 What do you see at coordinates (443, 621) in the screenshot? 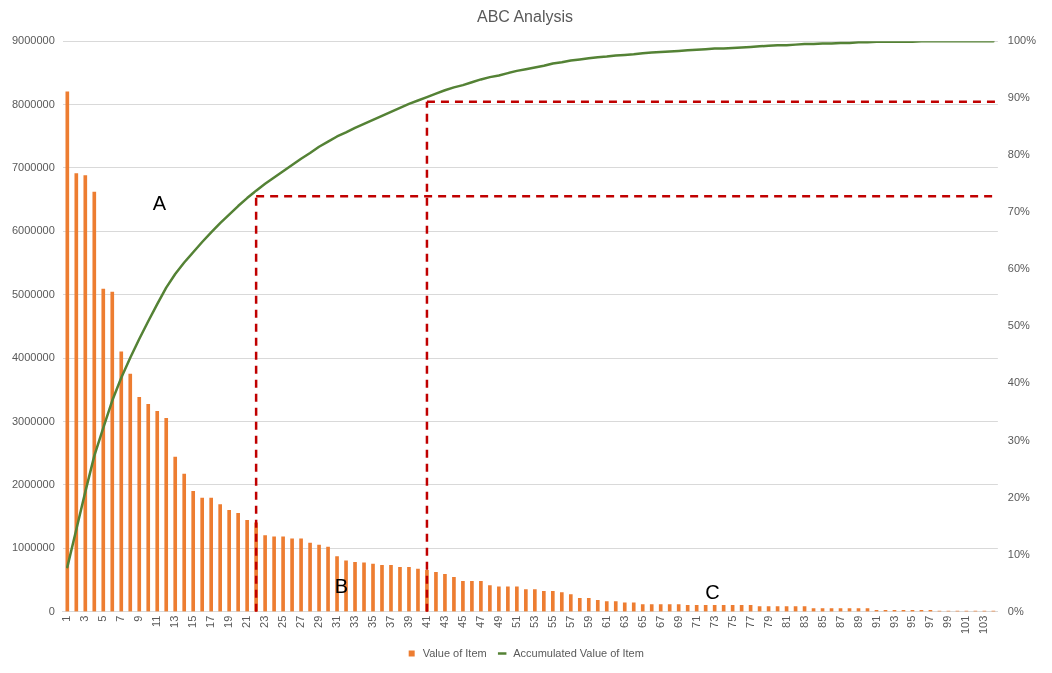
I see `x-tick-label: 43` at bounding box center [443, 621].